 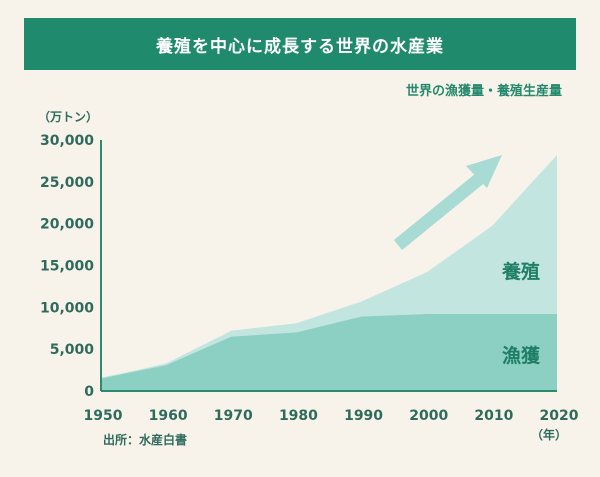 I want to click on x-tick-label: 2020, so click(x=559, y=416).